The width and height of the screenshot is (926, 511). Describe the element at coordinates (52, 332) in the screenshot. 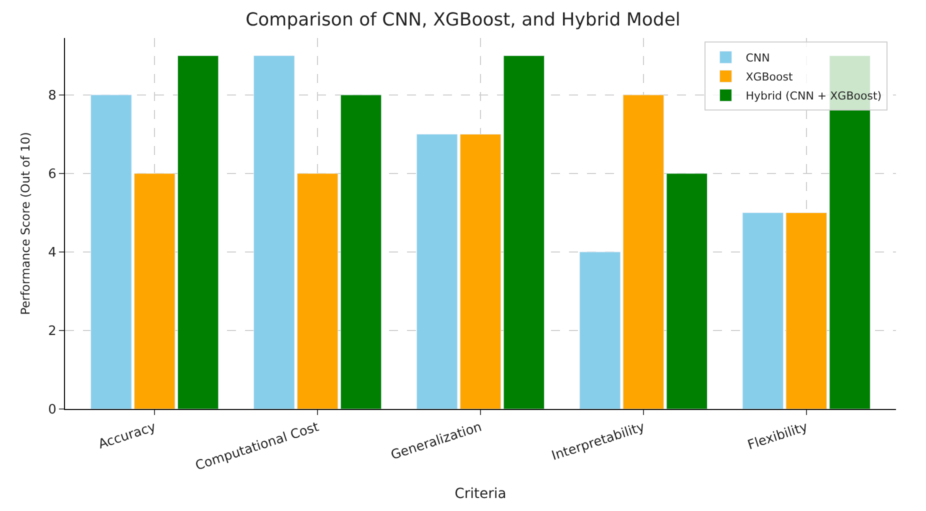

I see `y-tick-label: 2` at that location.